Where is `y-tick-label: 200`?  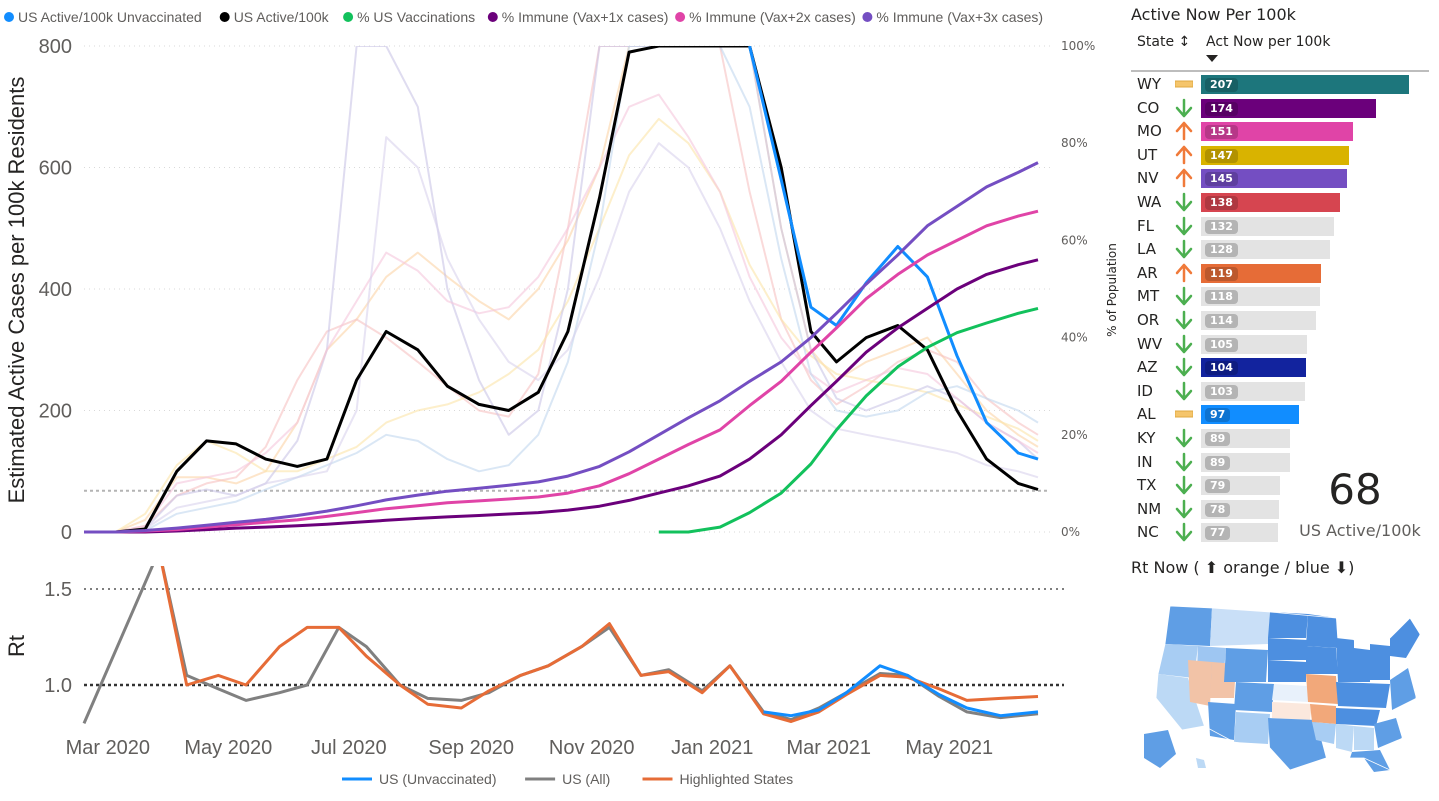 y-tick-label: 200 is located at coordinates (55, 412).